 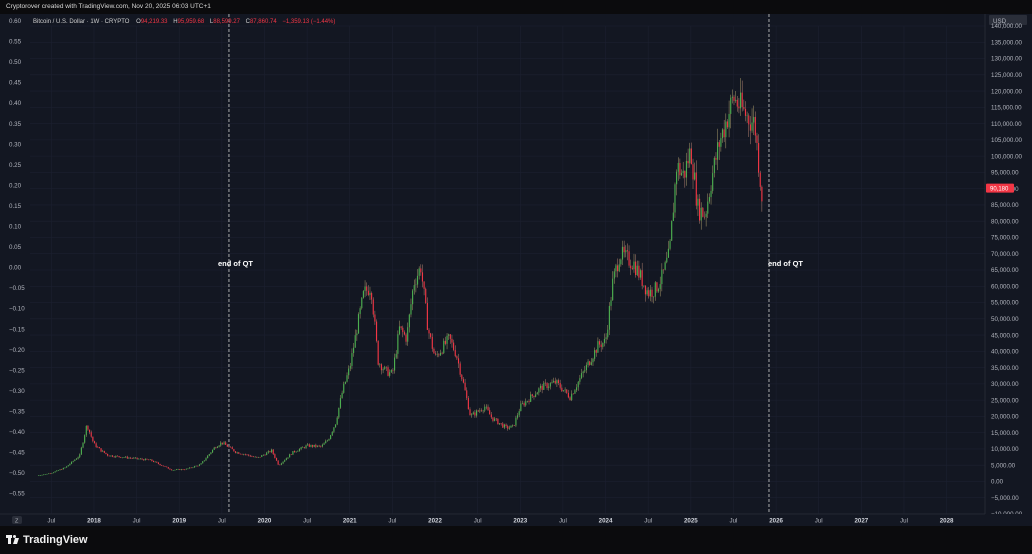 I want to click on tradingview-logo: TradingView, so click(x=47, y=540).